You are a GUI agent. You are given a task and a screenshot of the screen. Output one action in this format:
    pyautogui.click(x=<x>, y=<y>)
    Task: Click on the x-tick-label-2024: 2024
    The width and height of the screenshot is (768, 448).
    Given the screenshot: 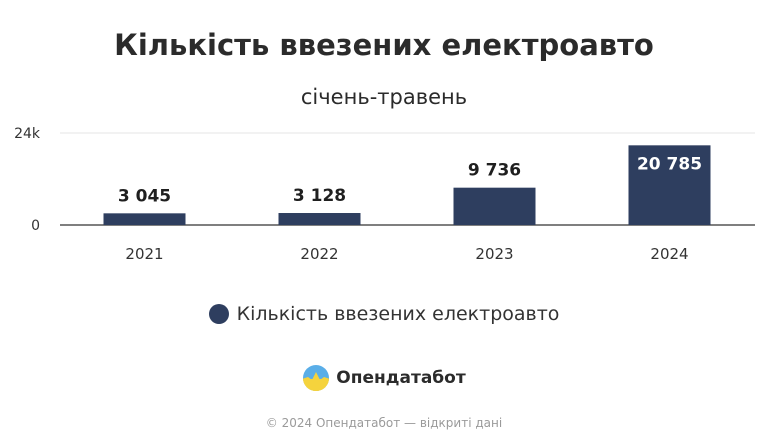 What is the action you would take?
    pyautogui.click(x=669, y=254)
    